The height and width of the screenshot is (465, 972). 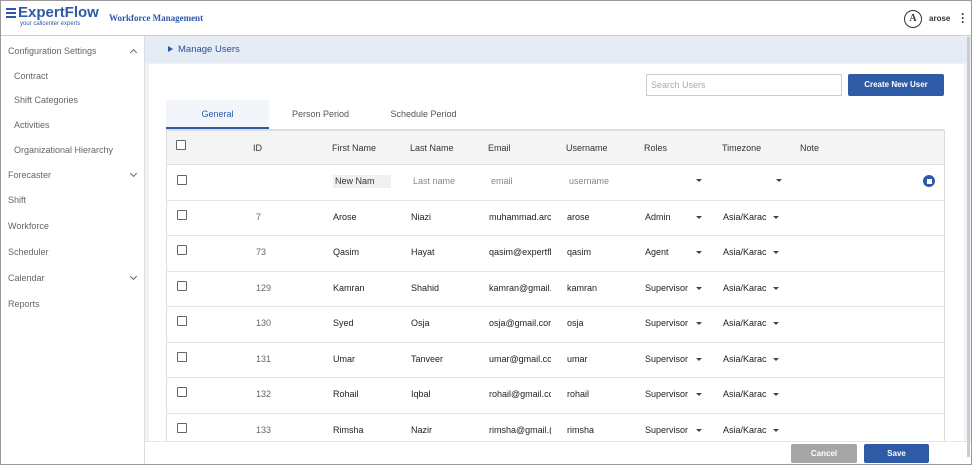 I want to click on tab: Person Period, so click(x=320, y=114).